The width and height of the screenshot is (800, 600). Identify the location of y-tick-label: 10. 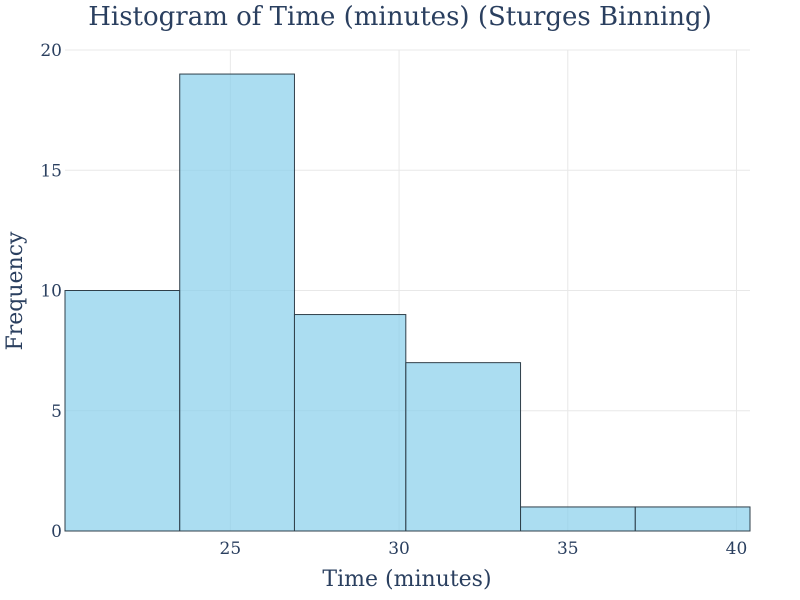
(51, 292).